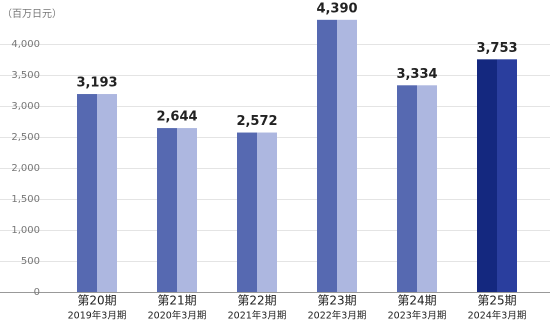 The image size is (550, 322). What do you see at coordinates (256, 121) in the screenshot?
I see `value-label: 2,572` at bounding box center [256, 121].